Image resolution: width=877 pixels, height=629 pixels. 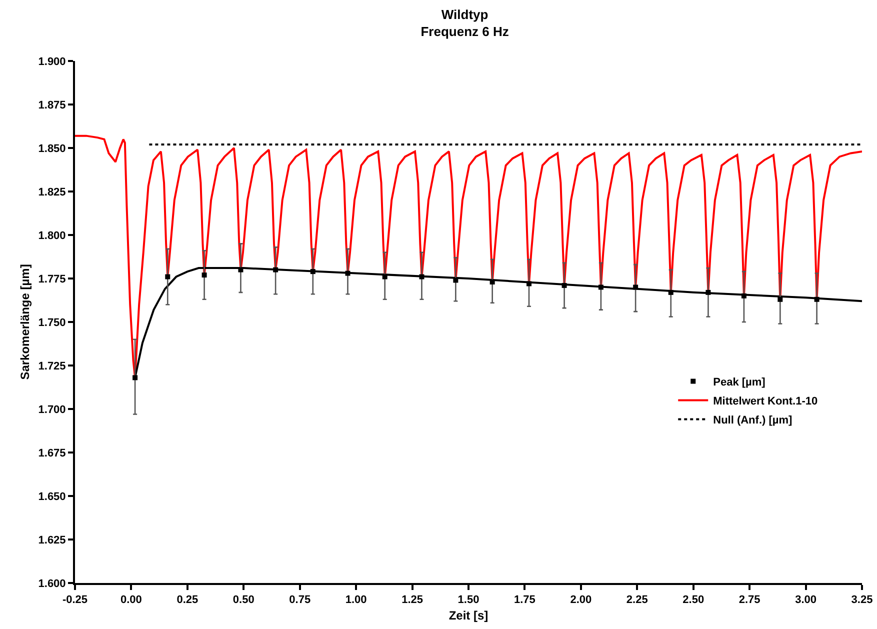 What do you see at coordinates (581, 600) in the screenshot?
I see `x-tick-label: 2.00` at bounding box center [581, 600].